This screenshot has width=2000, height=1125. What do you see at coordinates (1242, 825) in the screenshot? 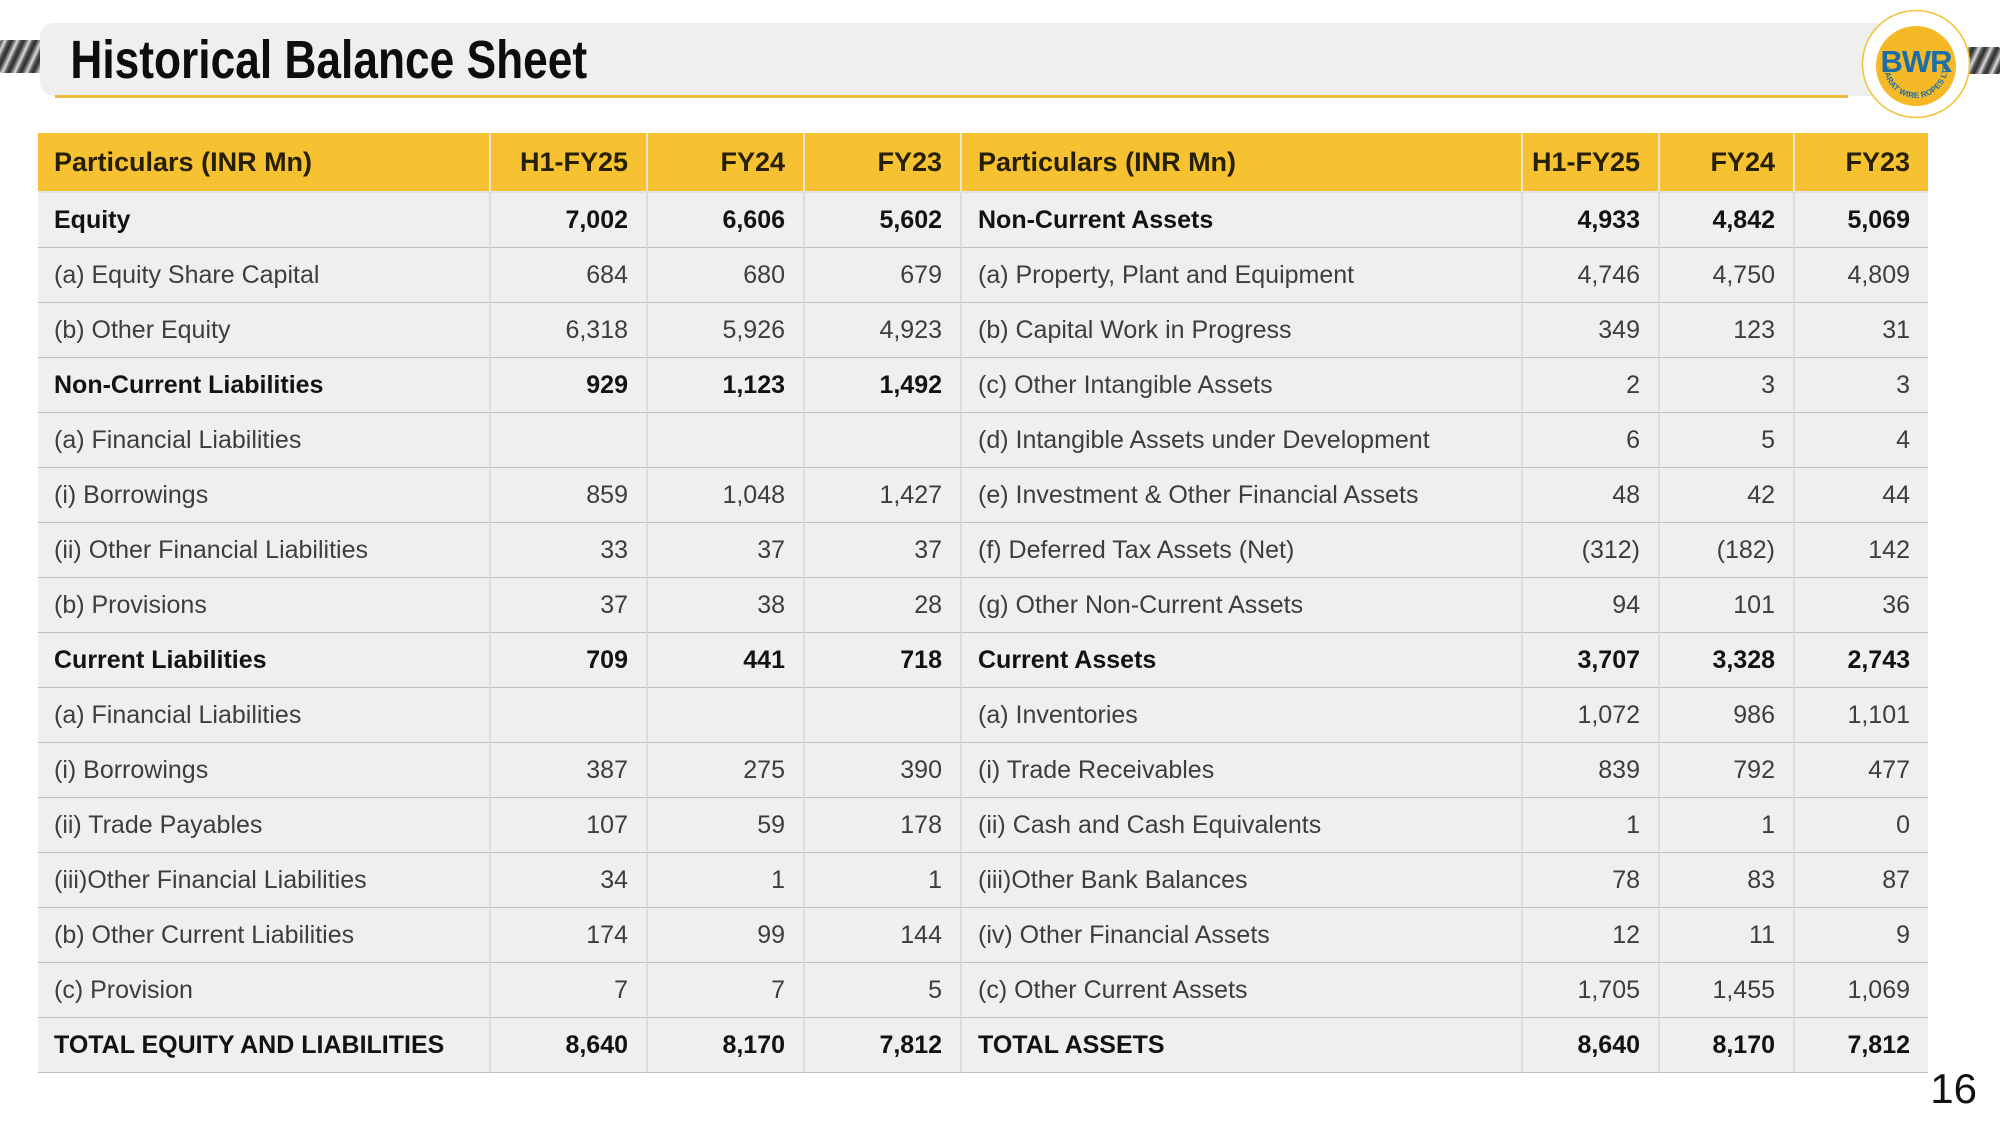
I see `row-label: (ii) Cash and Cash Equivalents` at bounding box center [1242, 825].